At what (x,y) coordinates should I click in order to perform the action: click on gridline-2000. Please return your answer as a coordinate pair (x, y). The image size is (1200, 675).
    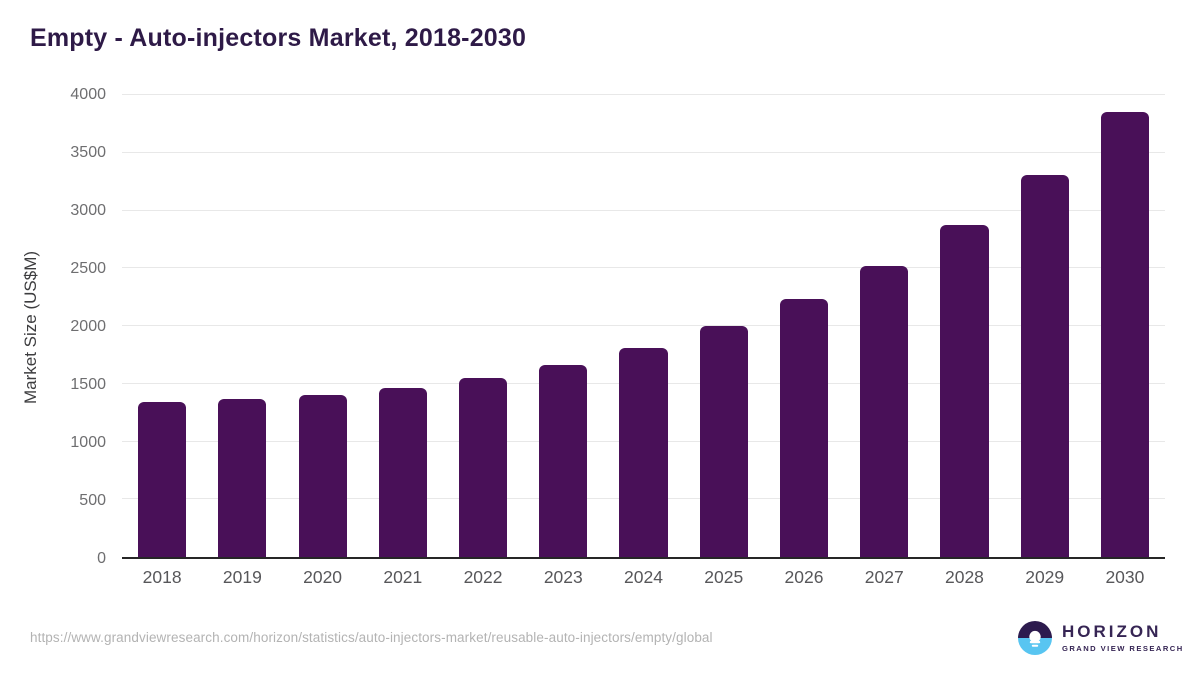
    Looking at the image, I should click on (643, 325).